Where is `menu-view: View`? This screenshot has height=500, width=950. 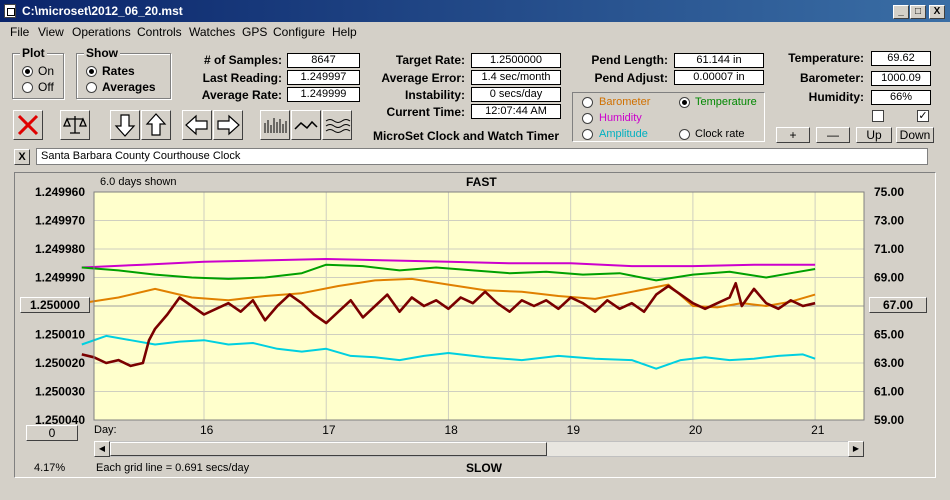 menu-view: View is located at coordinates (51, 32).